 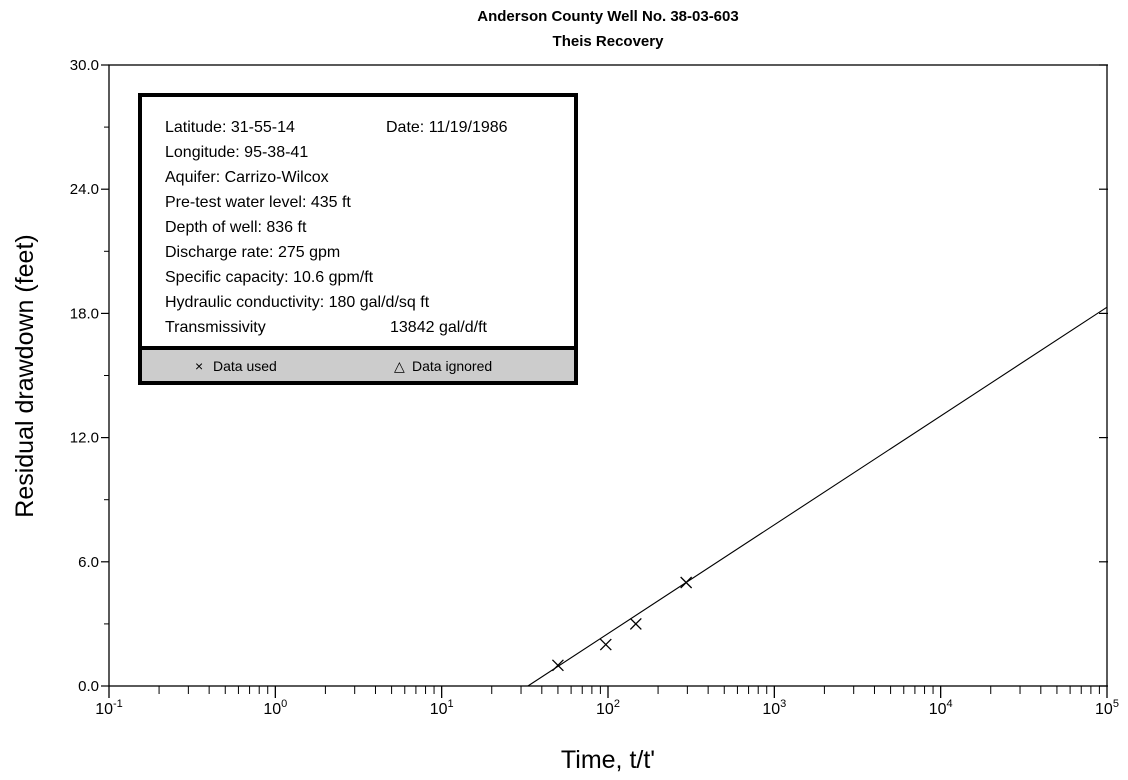 I want to click on x-tick-label: 10¹, so click(x=442, y=708).